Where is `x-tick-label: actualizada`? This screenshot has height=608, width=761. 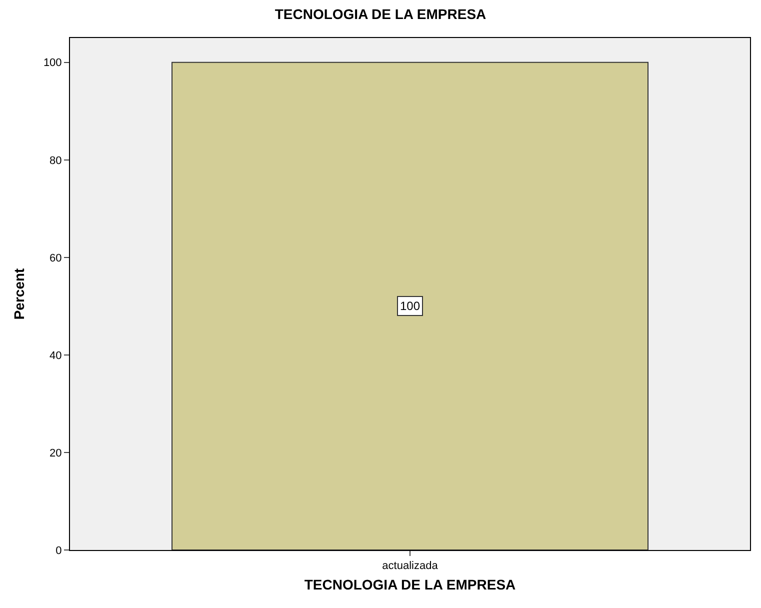
x-tick-label: actualizada is located at coordinates (410, 566).